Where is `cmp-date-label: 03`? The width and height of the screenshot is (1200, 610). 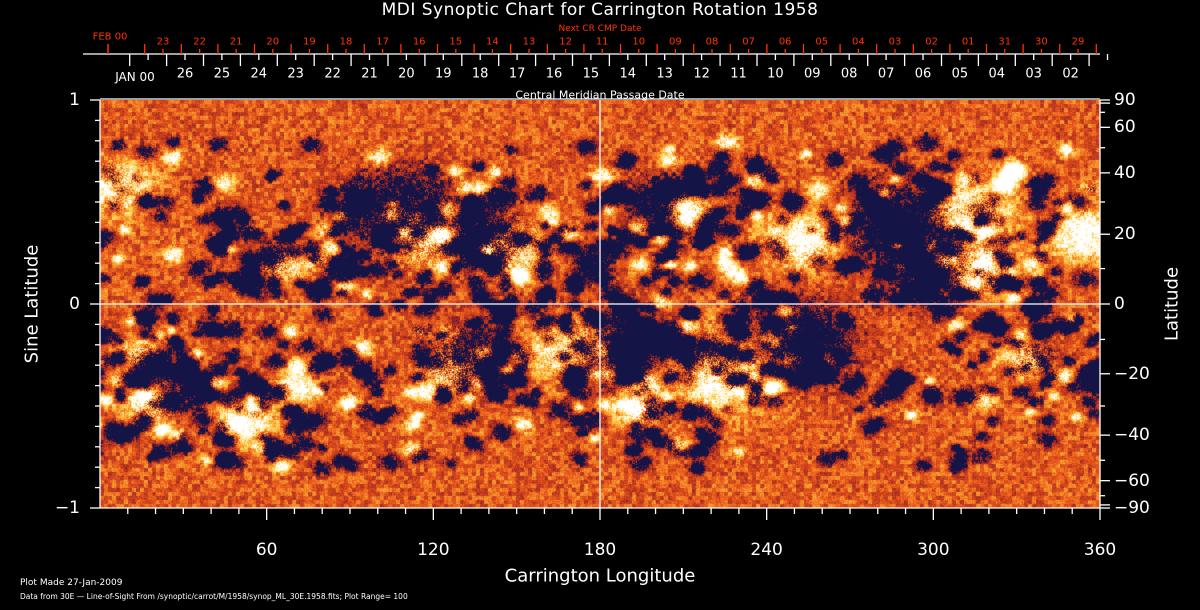
cmp-date-label: 03 is located at coordinates (1033, 74).